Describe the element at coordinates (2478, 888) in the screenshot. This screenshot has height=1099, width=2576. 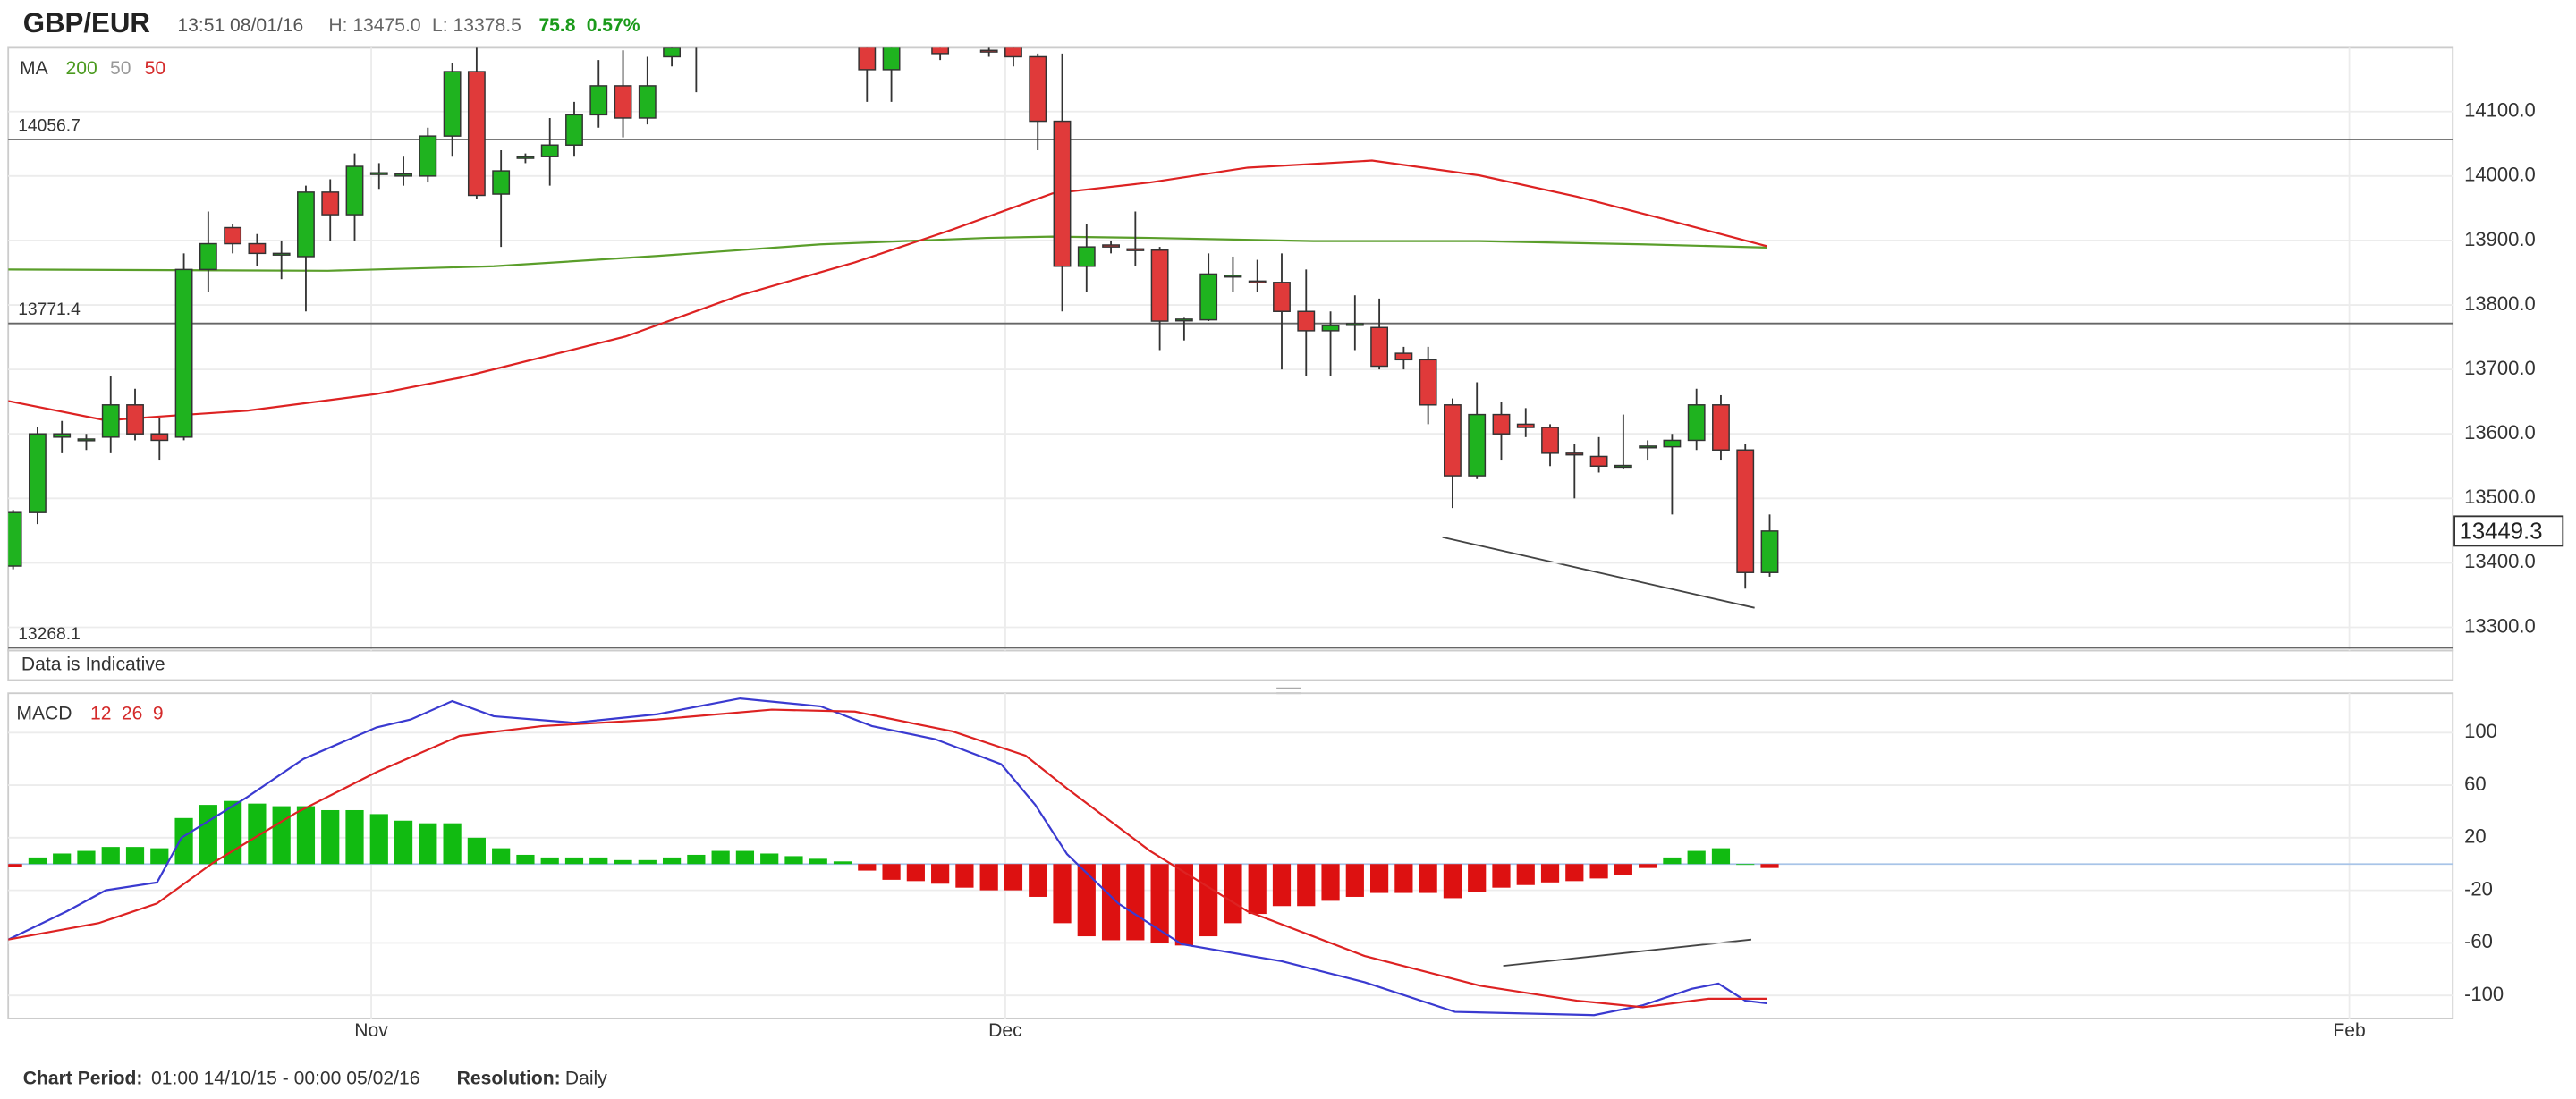
I see `y-tick-label: -20` at that location.